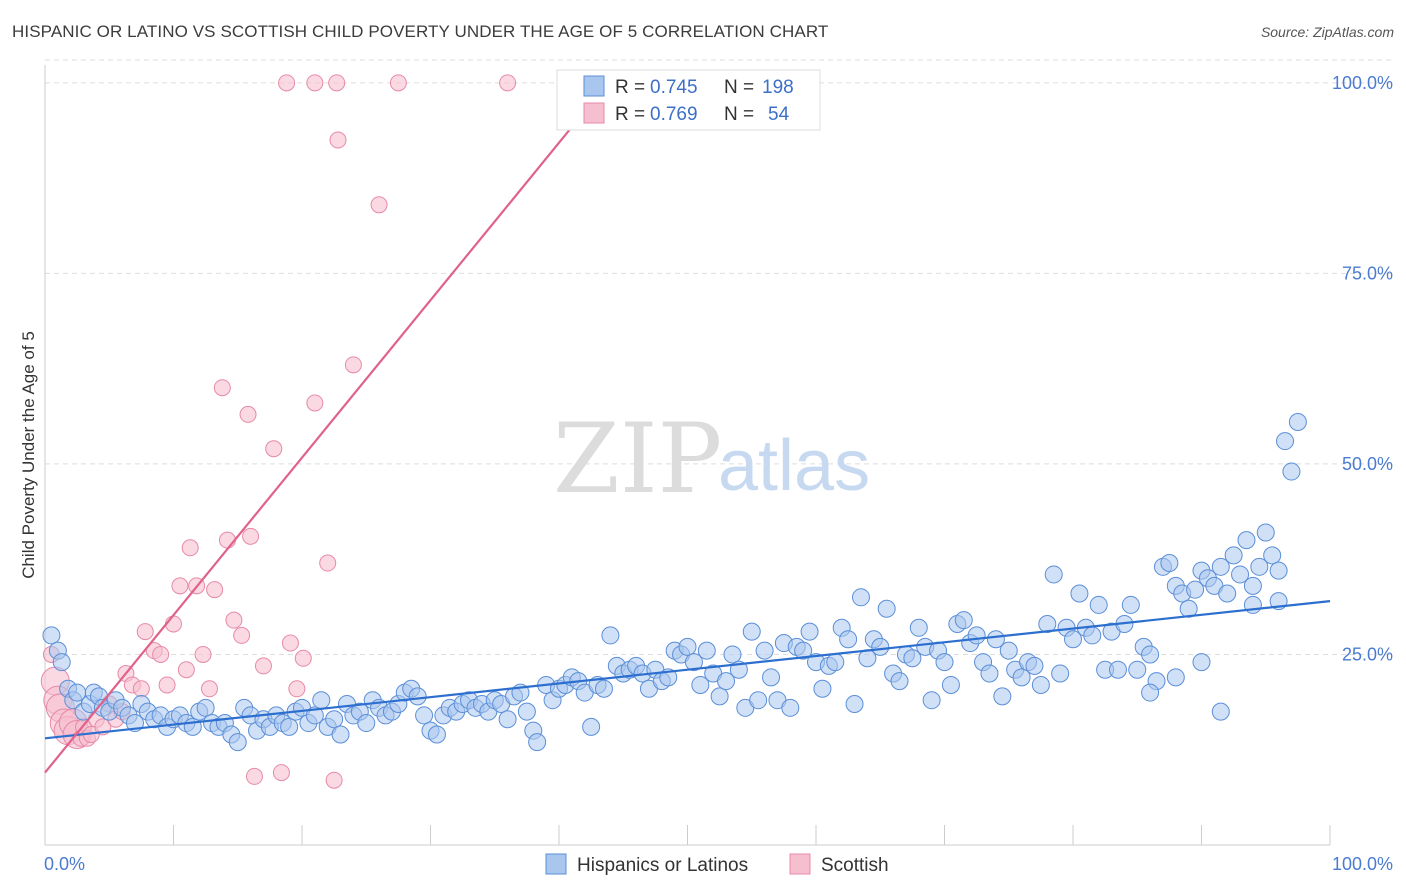 This screenshot has width=1406, height=892. I want to click on watermark-zip: ZIP, so click(637, 459).